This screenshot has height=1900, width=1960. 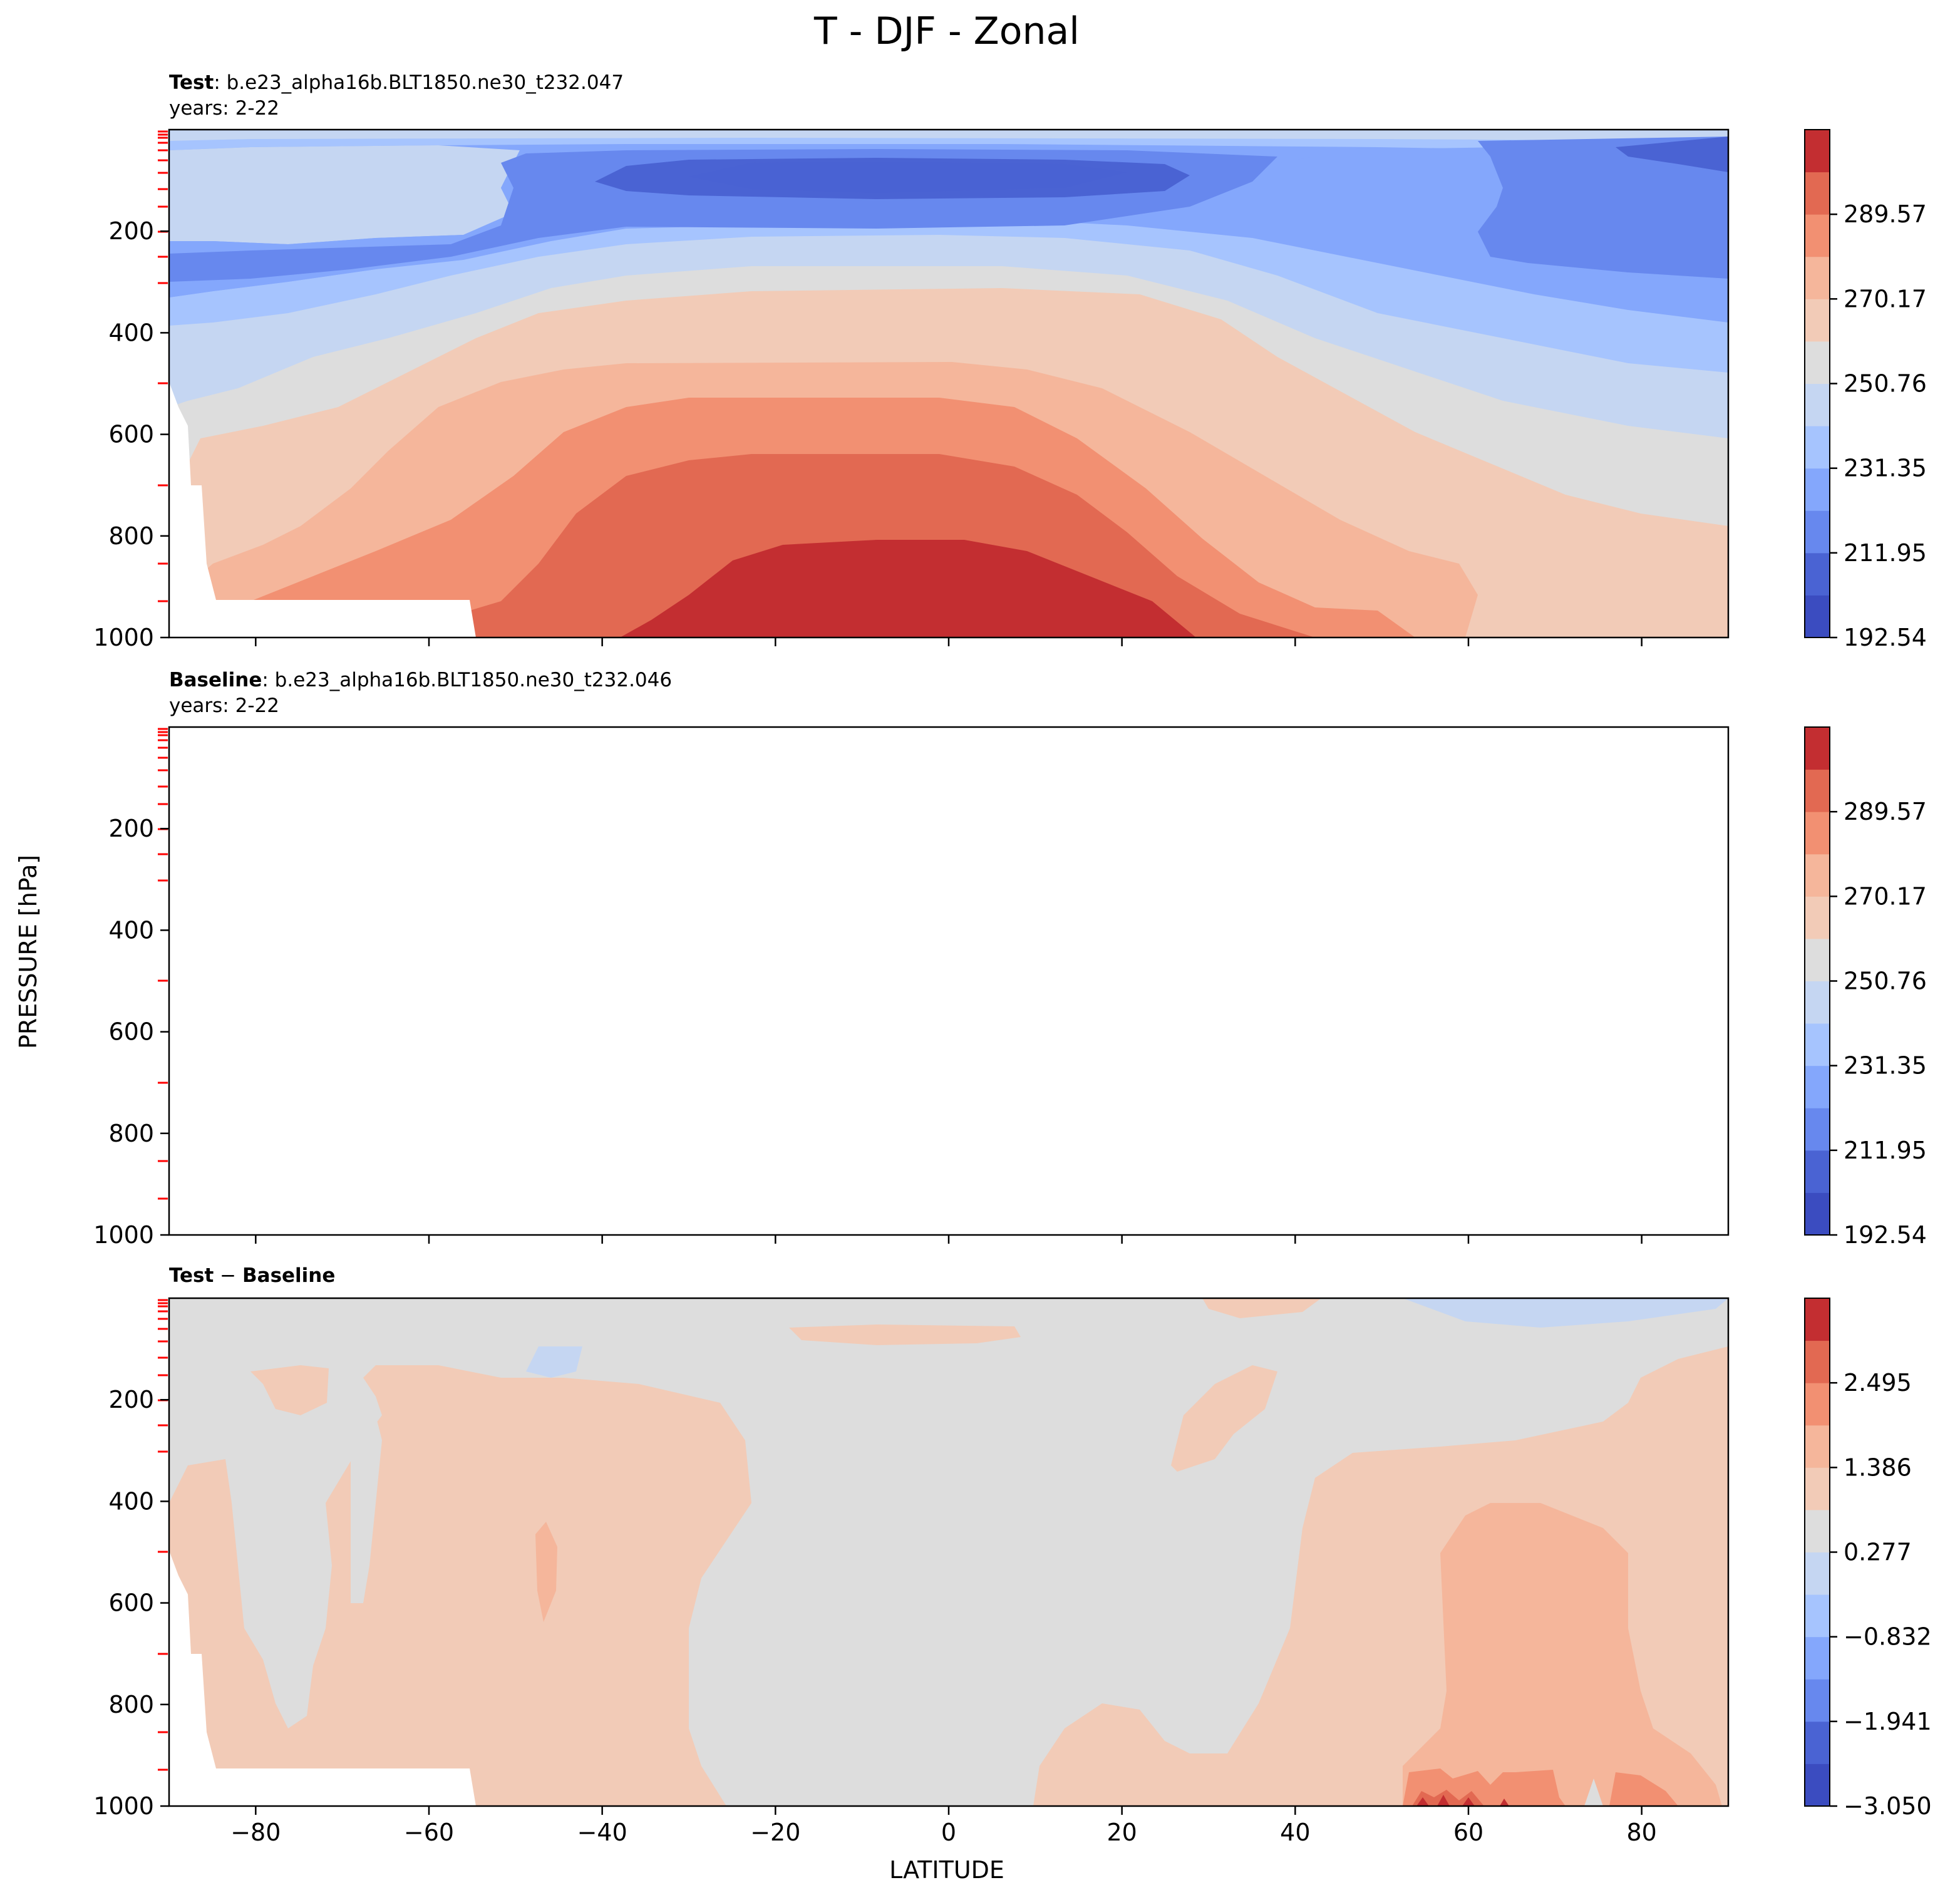 I want to click on band-diff-c11-north, so click(x=1462, y=1800).